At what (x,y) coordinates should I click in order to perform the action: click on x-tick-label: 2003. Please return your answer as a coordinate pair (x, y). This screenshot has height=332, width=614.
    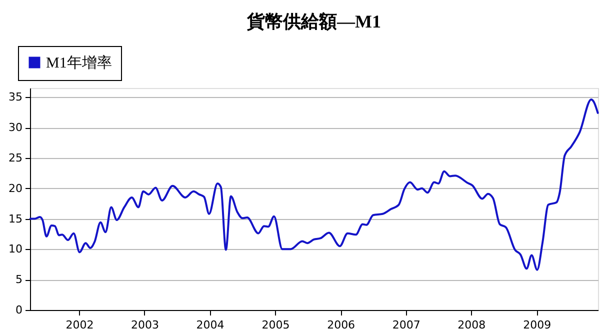
    Looking at the image, I should click on (144, 325).